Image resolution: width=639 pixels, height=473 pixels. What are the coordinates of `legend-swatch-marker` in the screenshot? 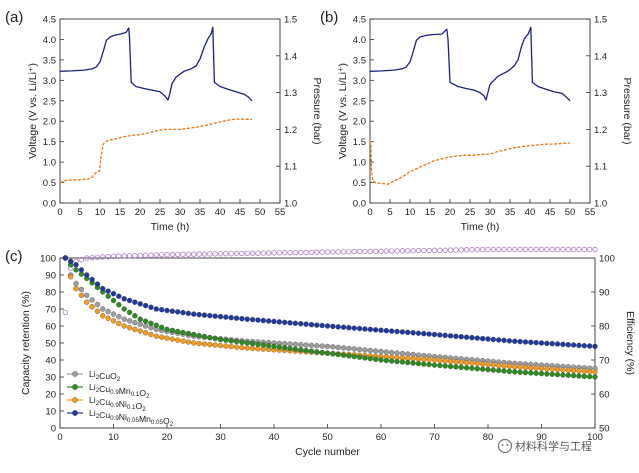 It's located at (75, 374).